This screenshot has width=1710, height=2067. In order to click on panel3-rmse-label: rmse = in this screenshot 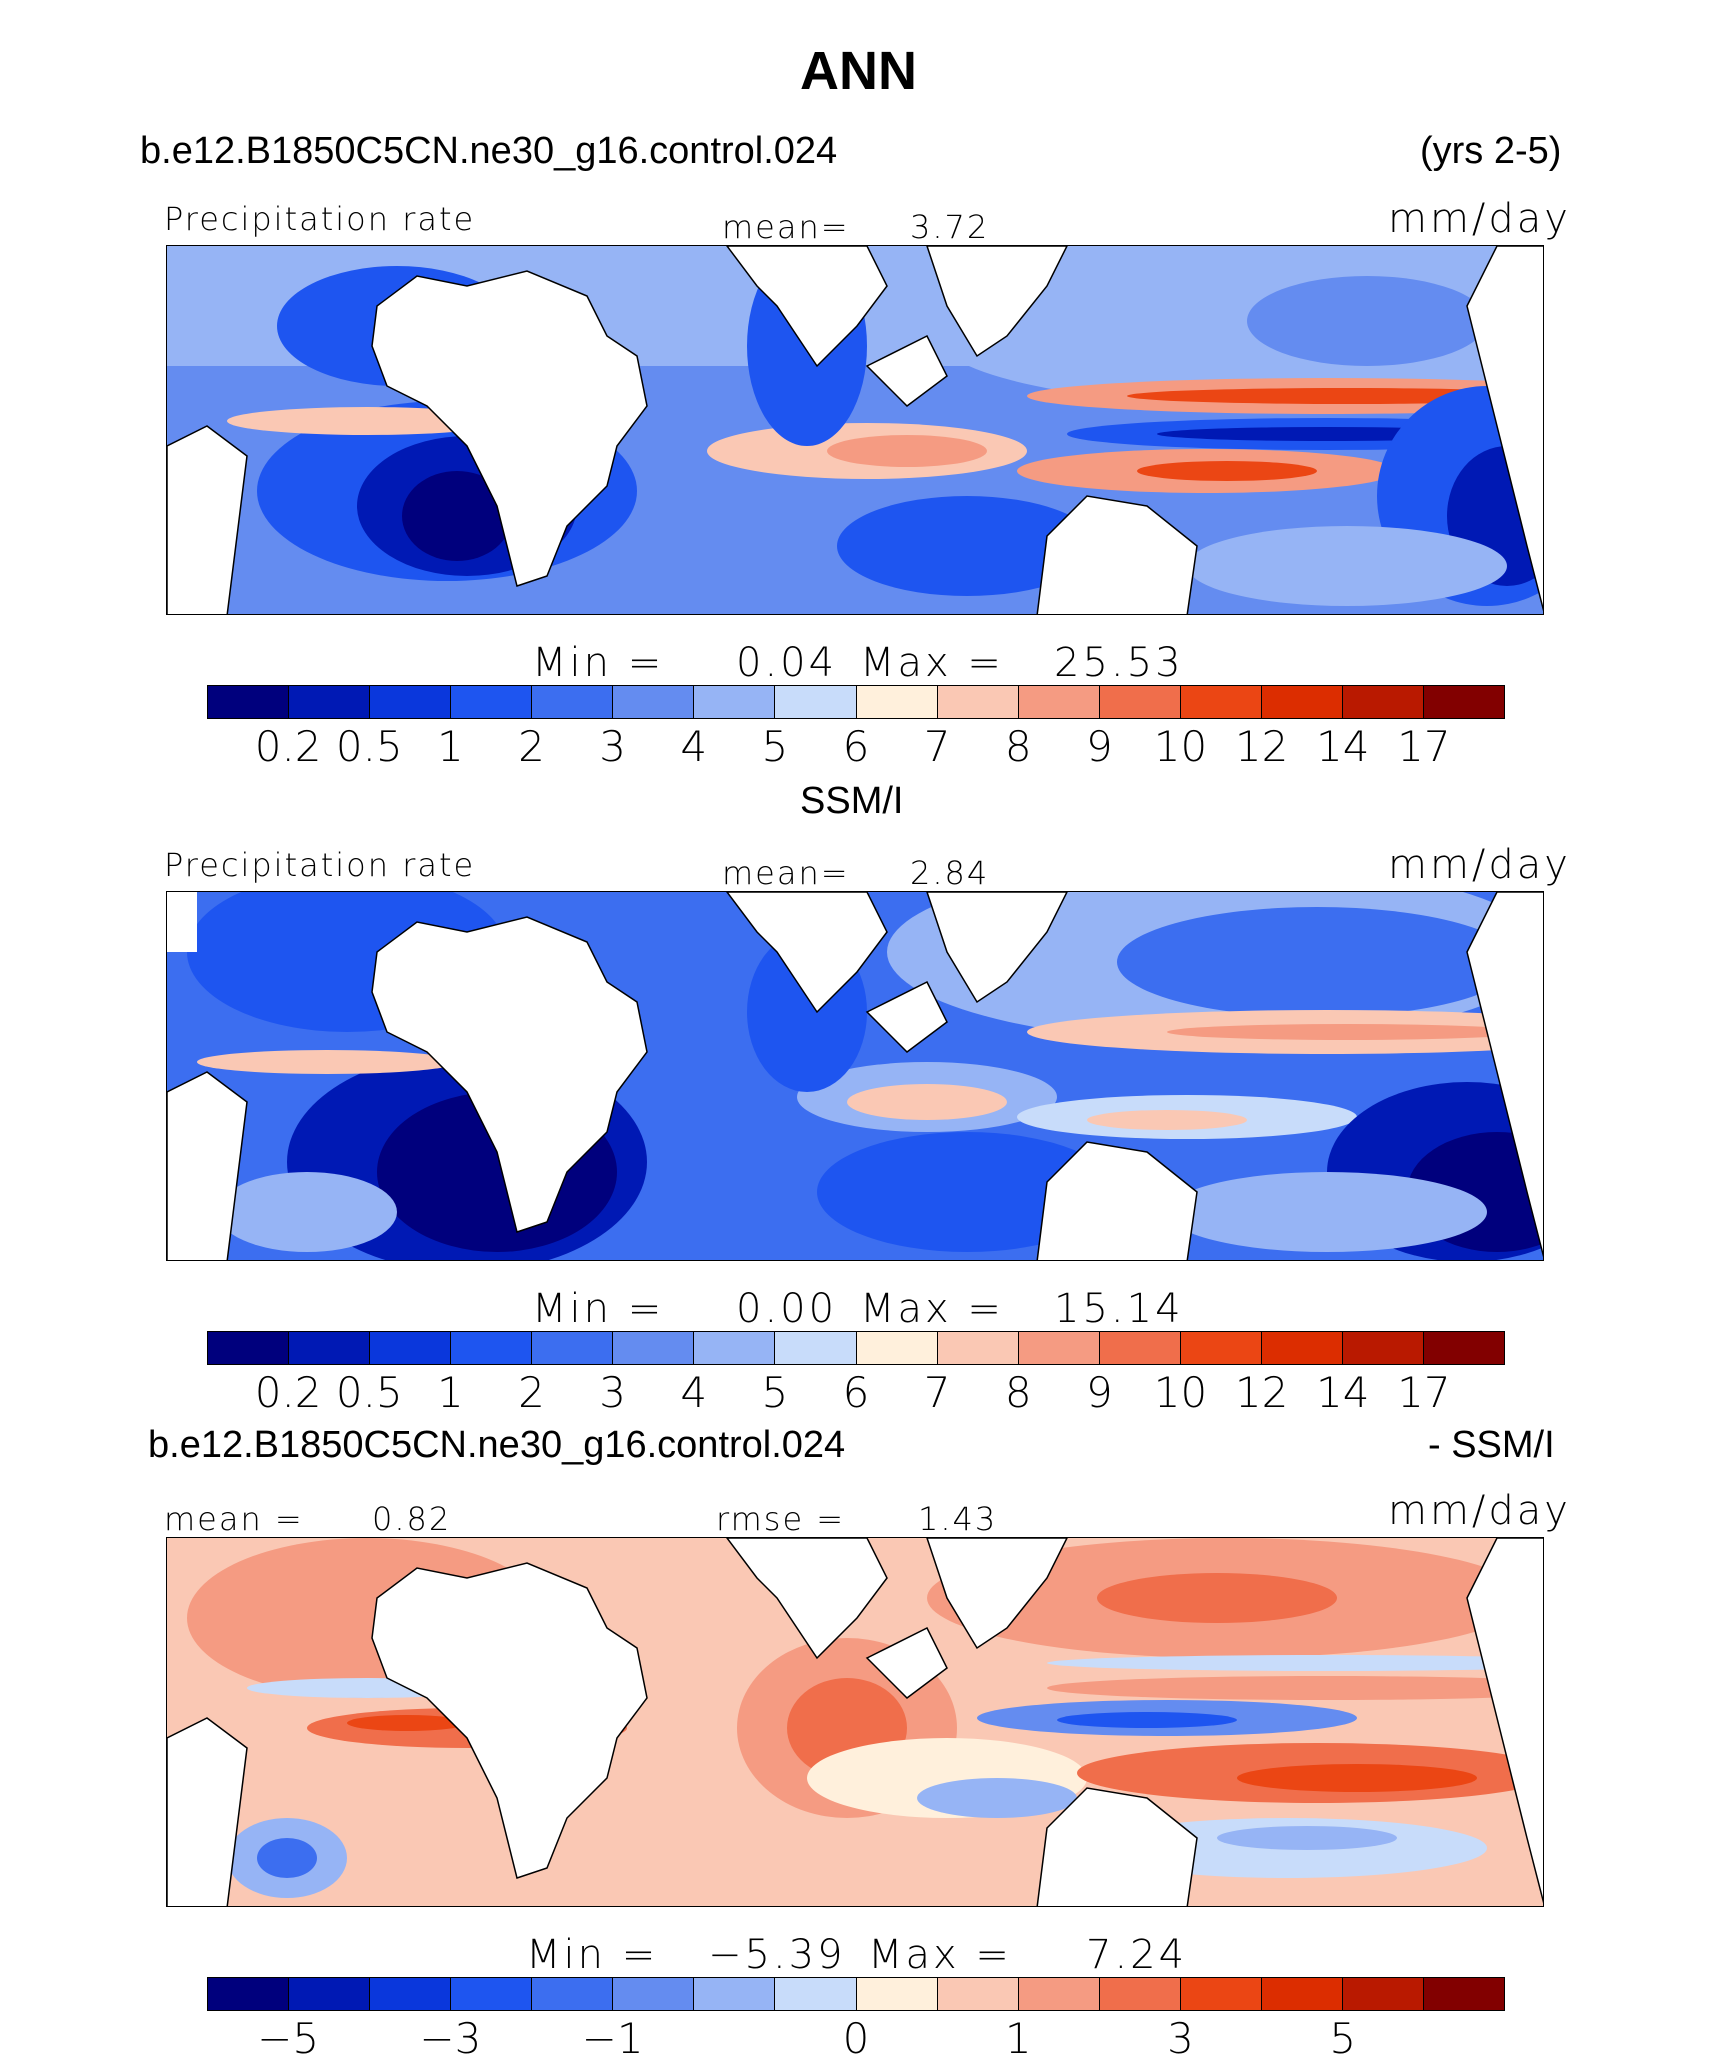, I will do `click(781, 1519)`.